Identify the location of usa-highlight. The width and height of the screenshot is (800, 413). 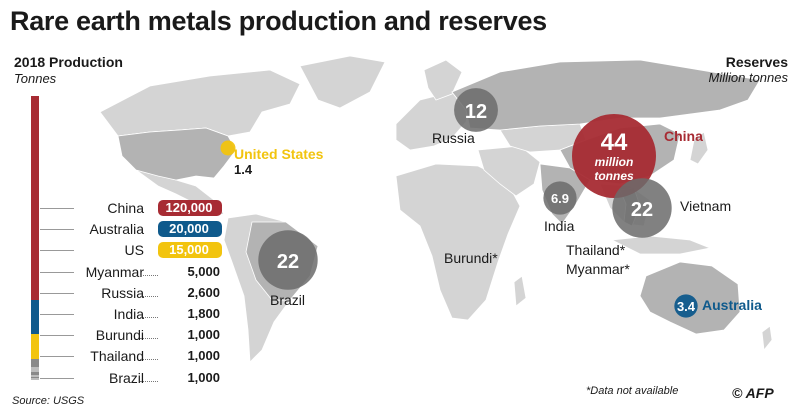
(177, 154).